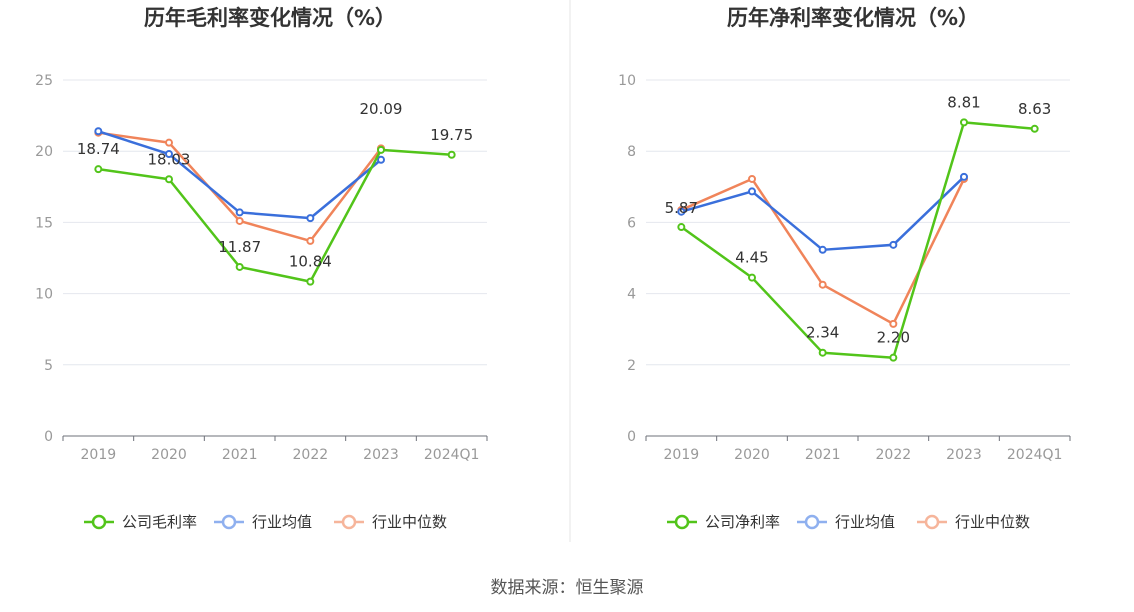 The image size is (1134, 612). What do you see at coordinates (742, 522) in the screenshot?
I see `legend-label: 公司净利率` at bounding box center [742, 522].